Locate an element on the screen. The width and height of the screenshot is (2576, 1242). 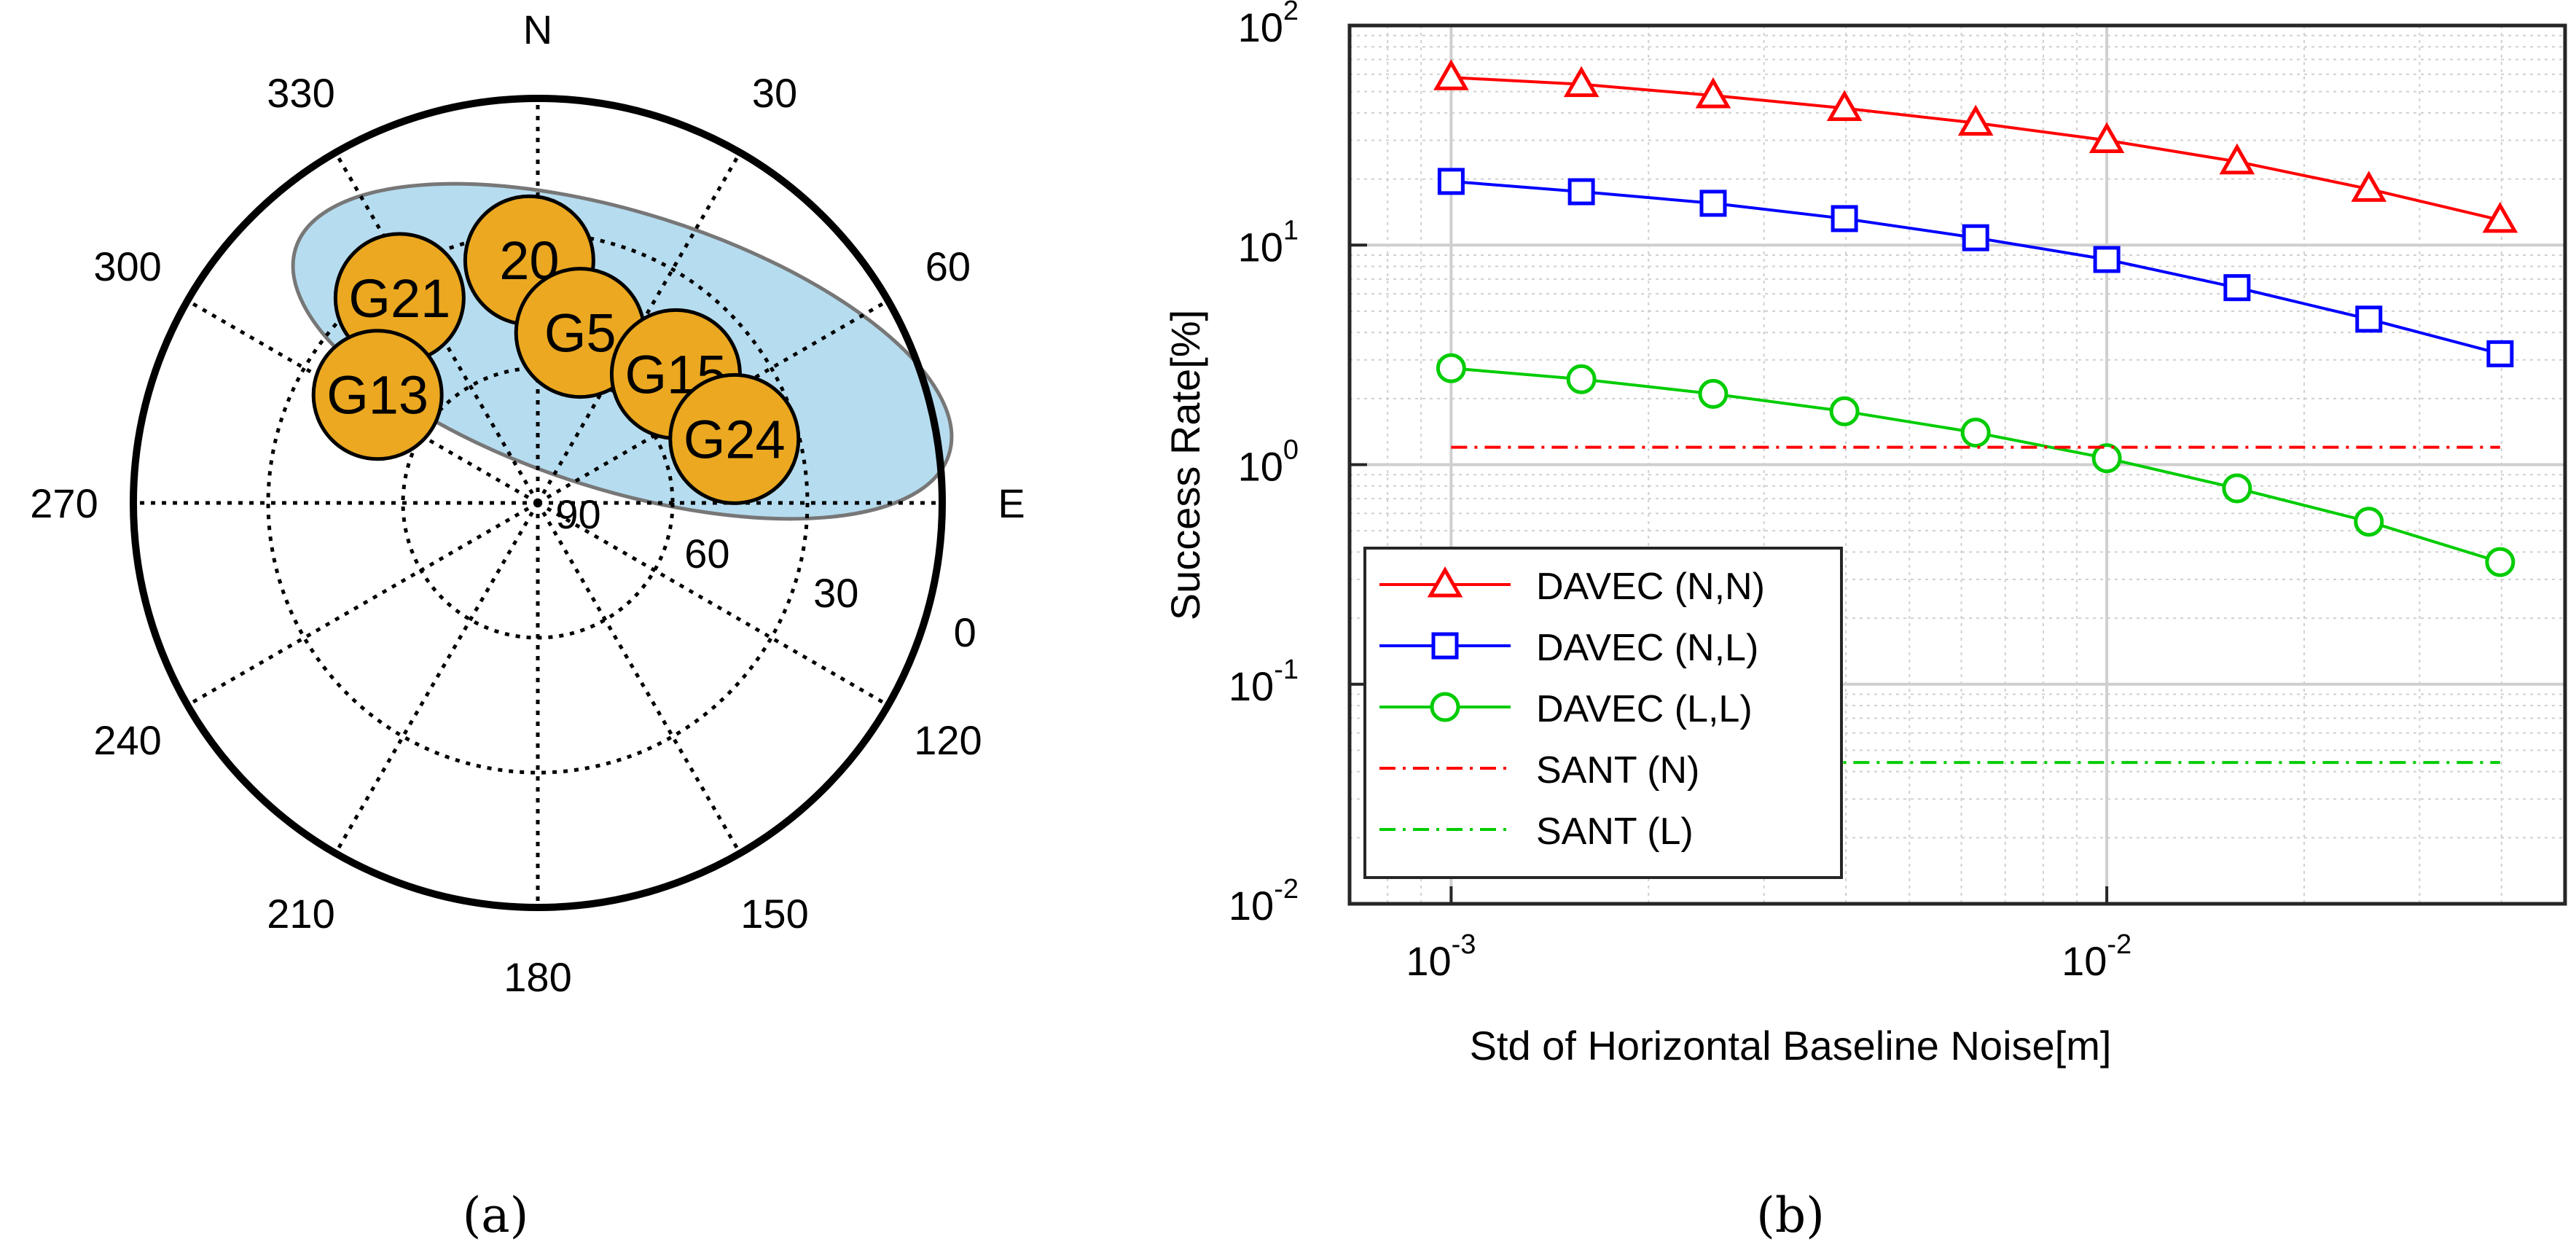
elevation-label: 60 is located at coordinates (706, 554).